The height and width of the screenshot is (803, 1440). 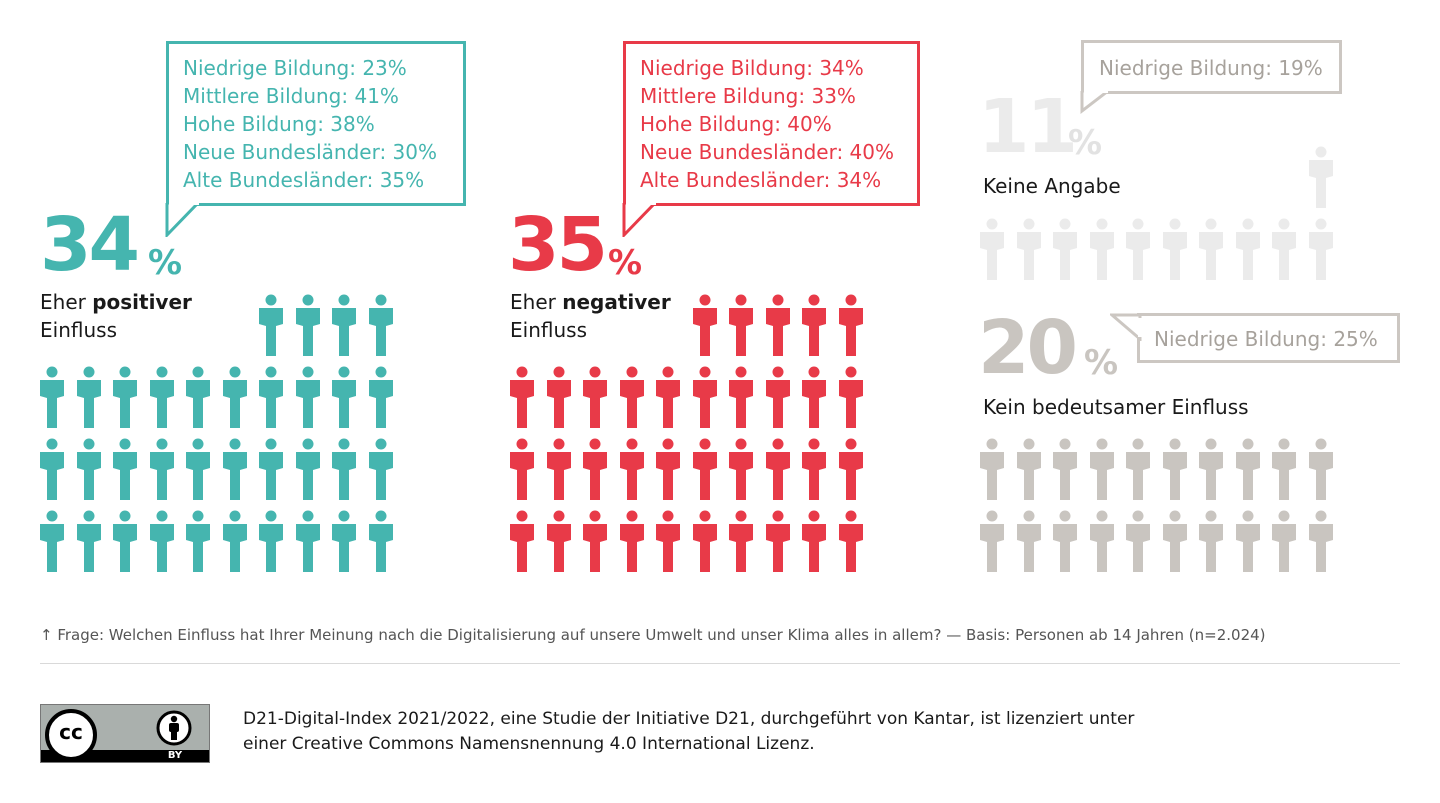 I want to click on callout-line: Niedrige Bildung: 23%, so click(x=295, y=68).